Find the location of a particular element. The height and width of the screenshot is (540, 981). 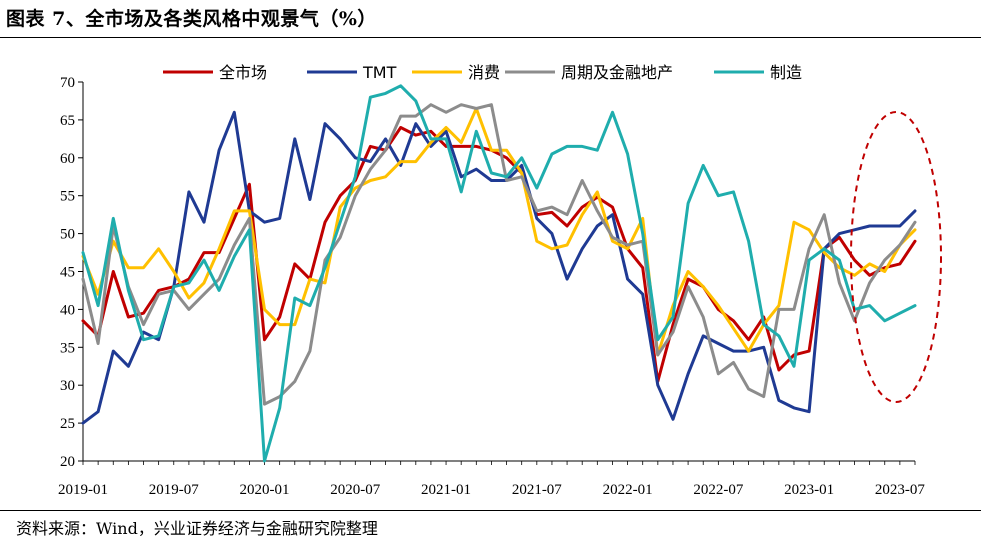

y-tick-label: 70 is located at coordinates (67, 83).